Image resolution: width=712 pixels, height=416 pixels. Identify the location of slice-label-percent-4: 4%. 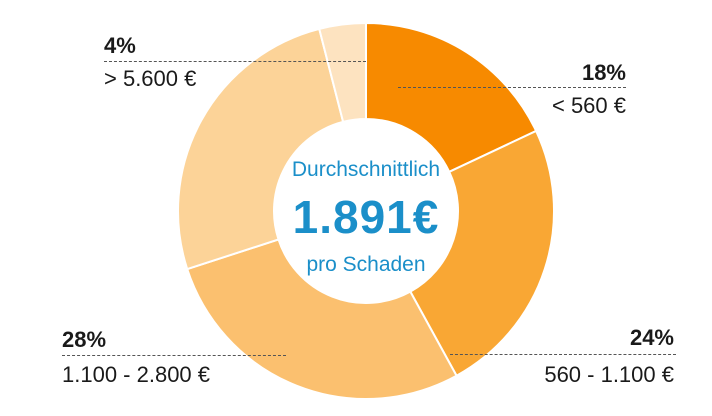
(120, 45).